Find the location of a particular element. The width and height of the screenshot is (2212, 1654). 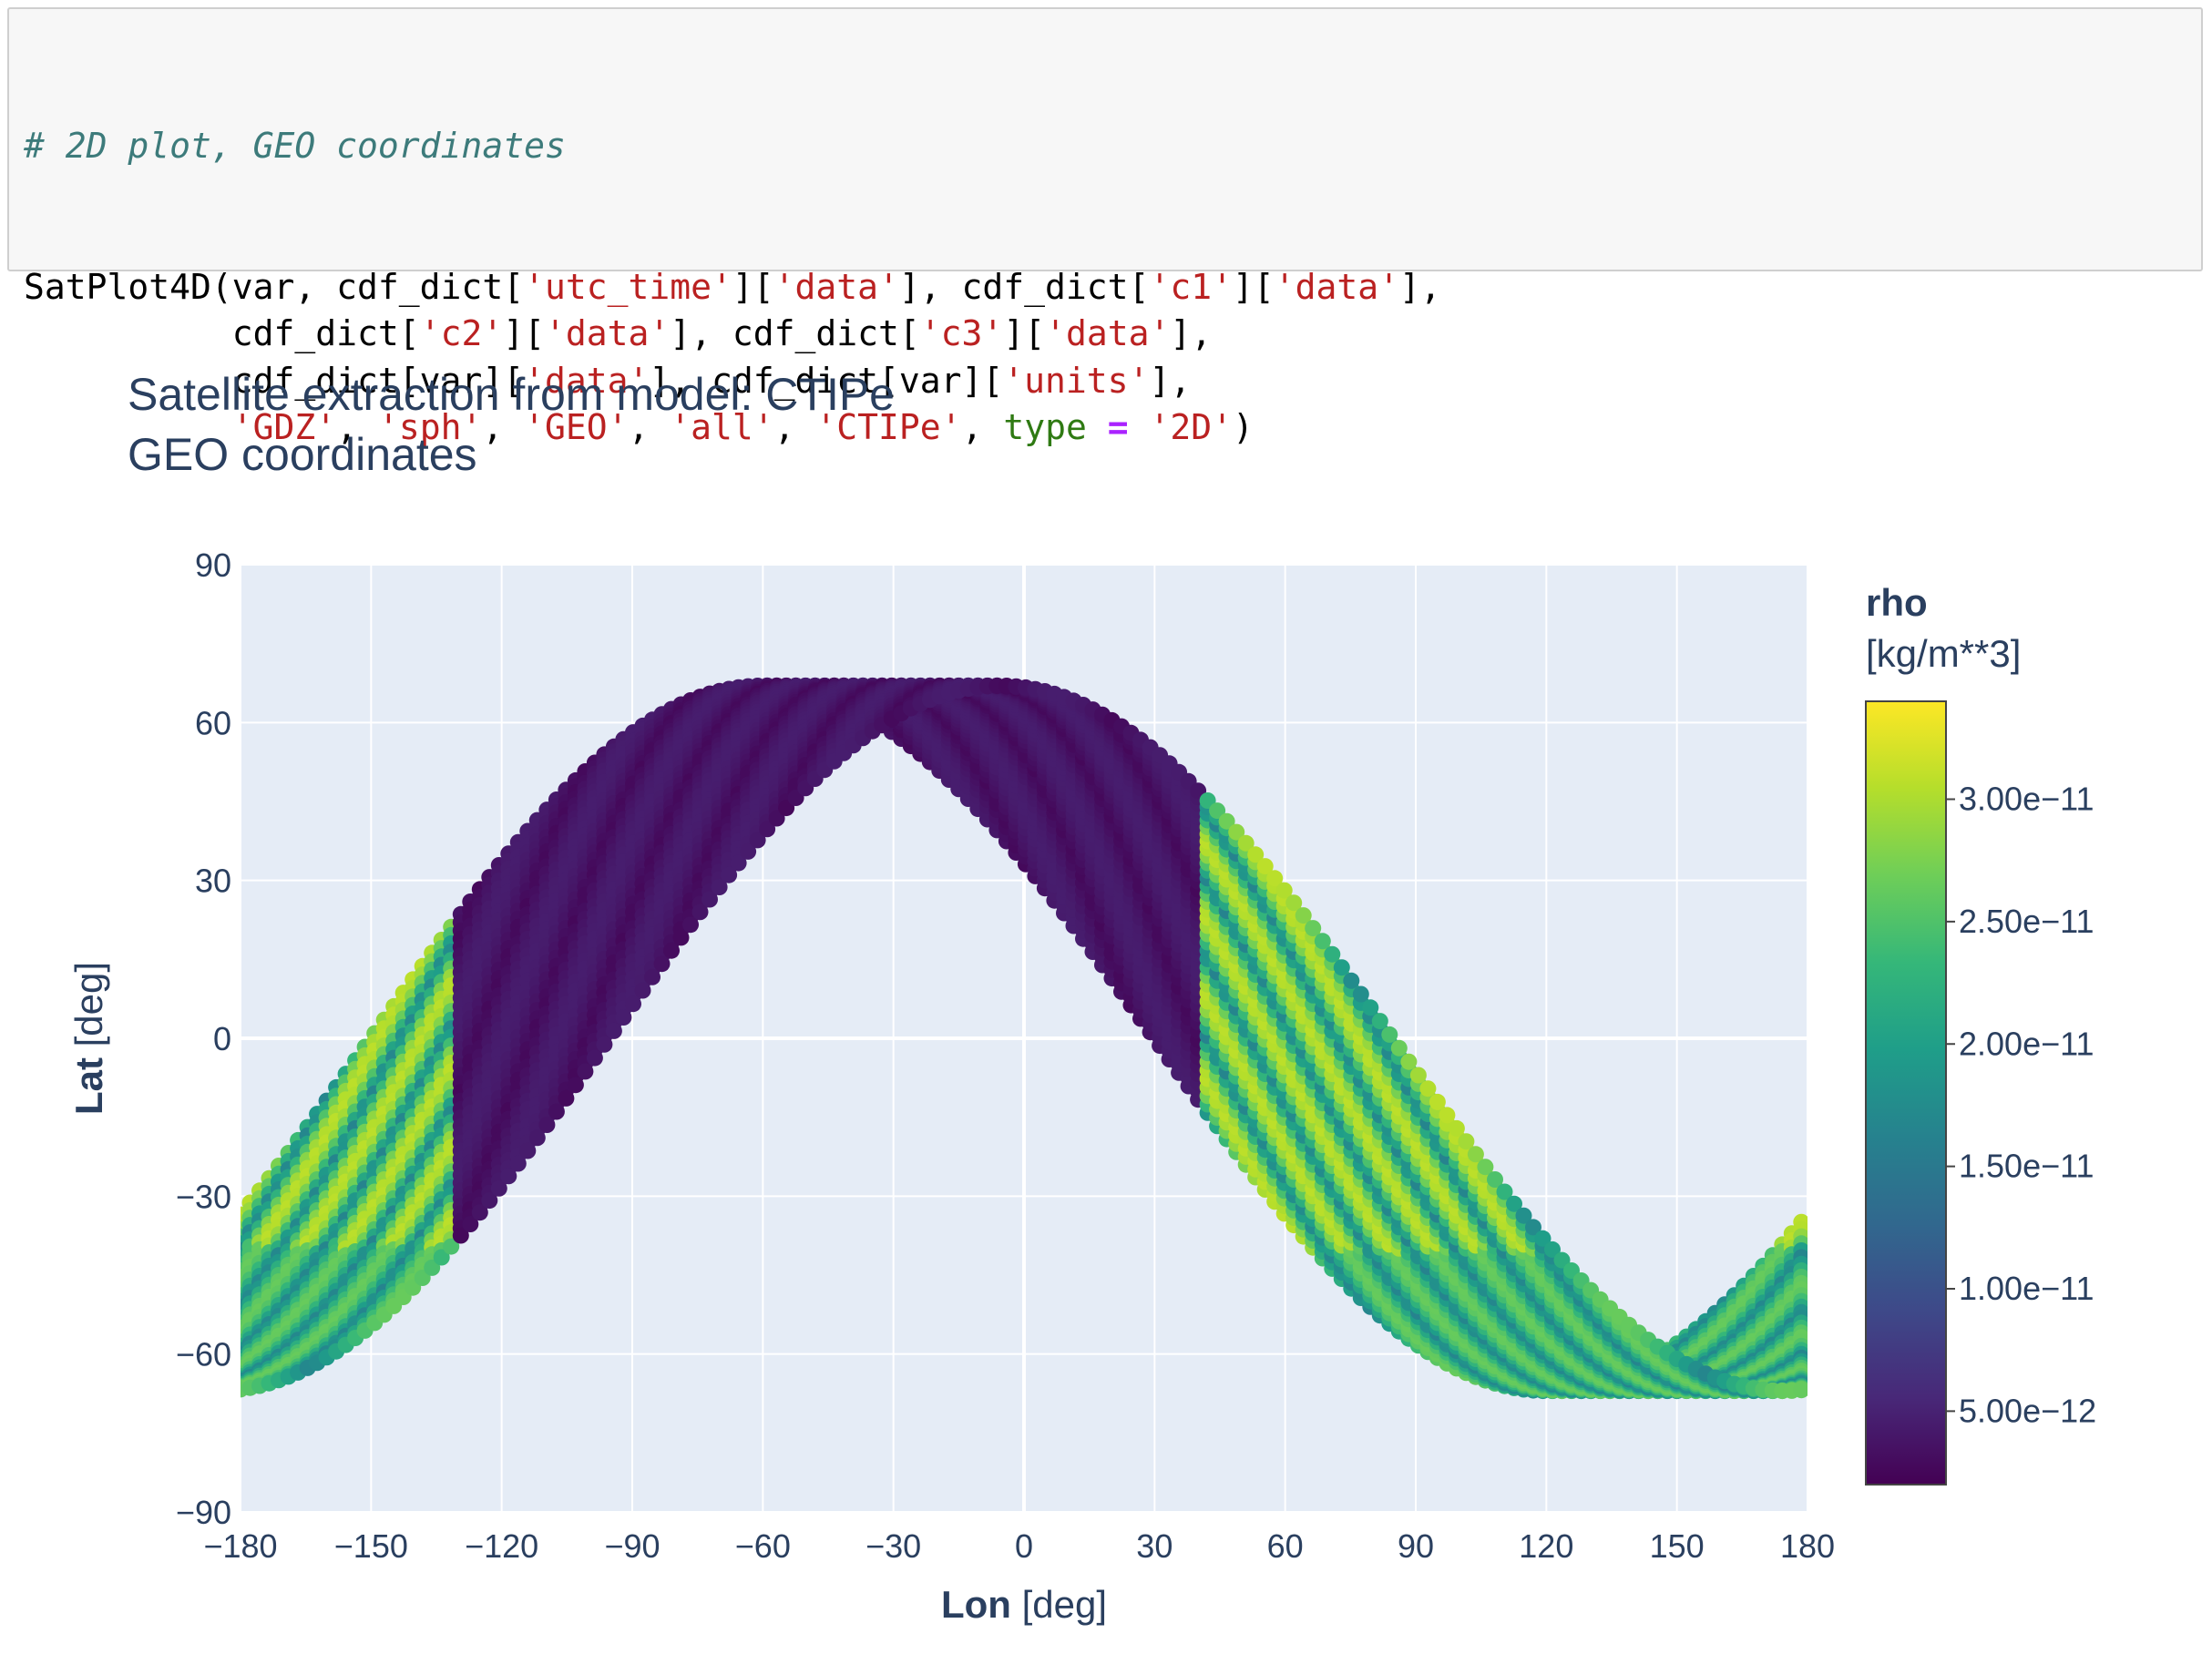

chart-subtitle: GEO coordinates is located at coordinates (302, 455).